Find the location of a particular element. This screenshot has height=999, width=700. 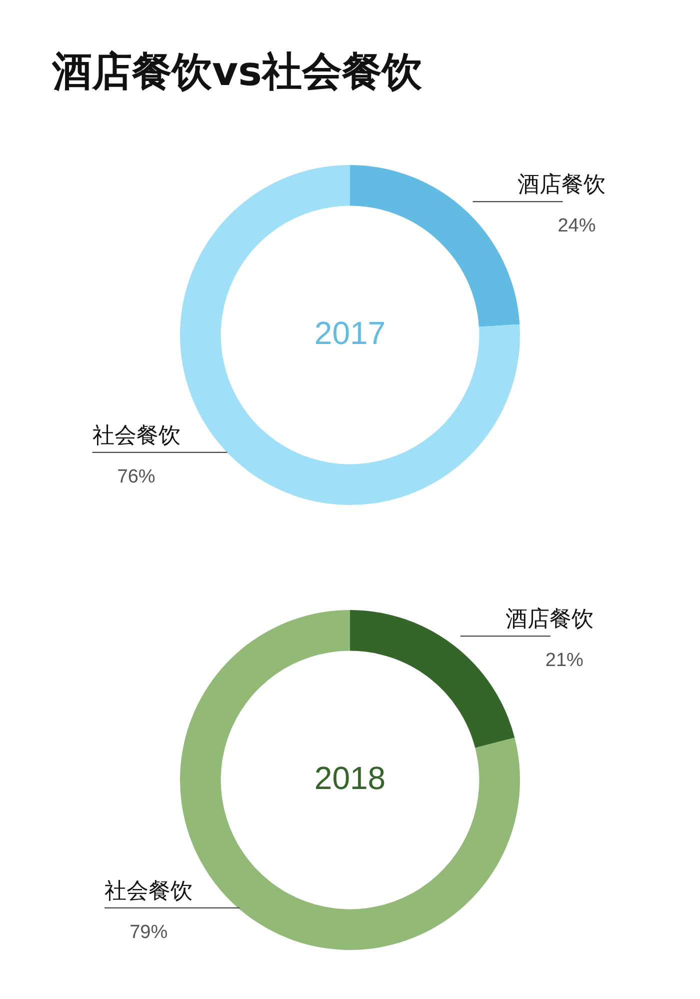

data-label: 79% is located at coordinates (149, 932).